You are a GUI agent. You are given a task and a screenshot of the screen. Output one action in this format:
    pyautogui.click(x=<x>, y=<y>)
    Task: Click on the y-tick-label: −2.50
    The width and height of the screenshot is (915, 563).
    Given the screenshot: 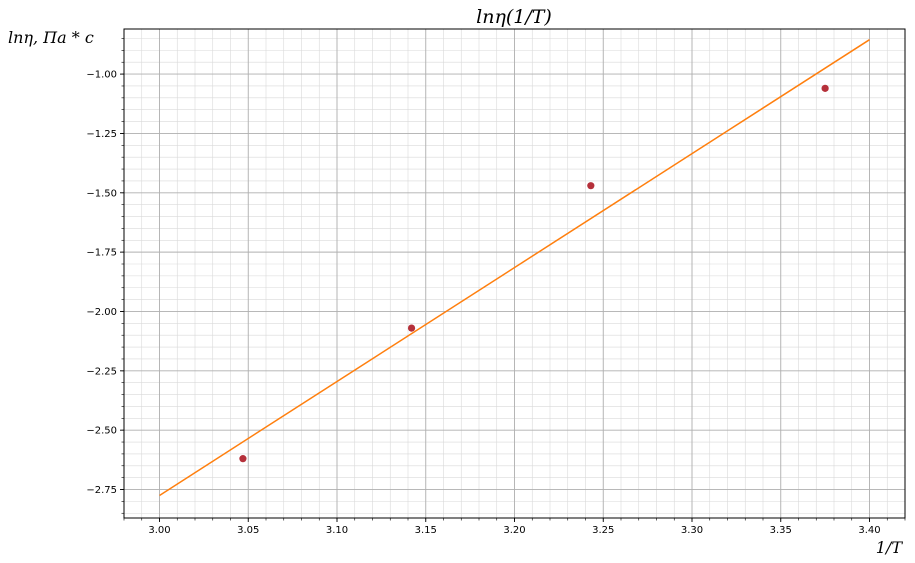 What is the action you would take?
    pyautogui.click(x=101, y=431)
    